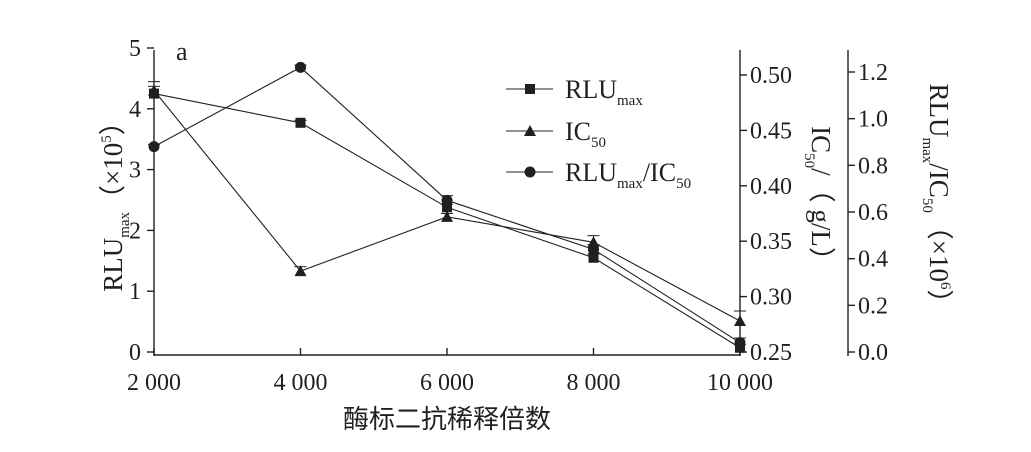 This screenshot has width=1031, height=452. What do you see at coordinates (530, 89) in the screenshot?
I see `legend-marker-square` at bounding box center [530, 89].